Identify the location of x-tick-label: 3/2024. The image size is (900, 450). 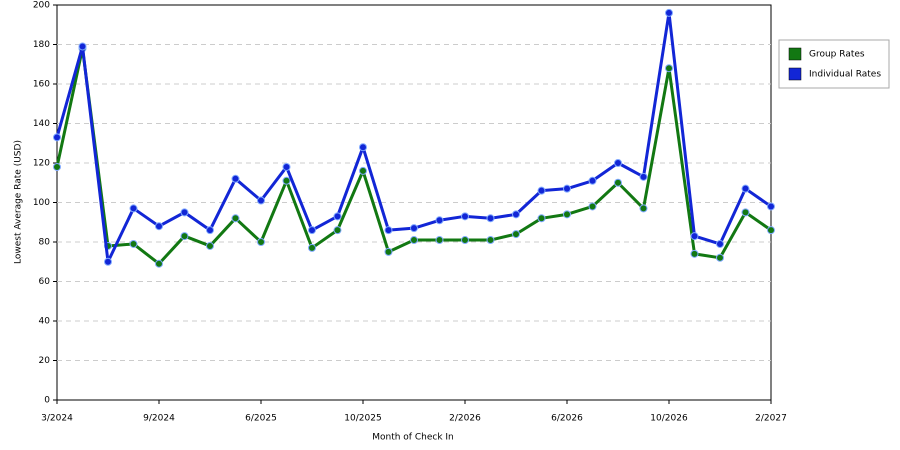
(57, 419).